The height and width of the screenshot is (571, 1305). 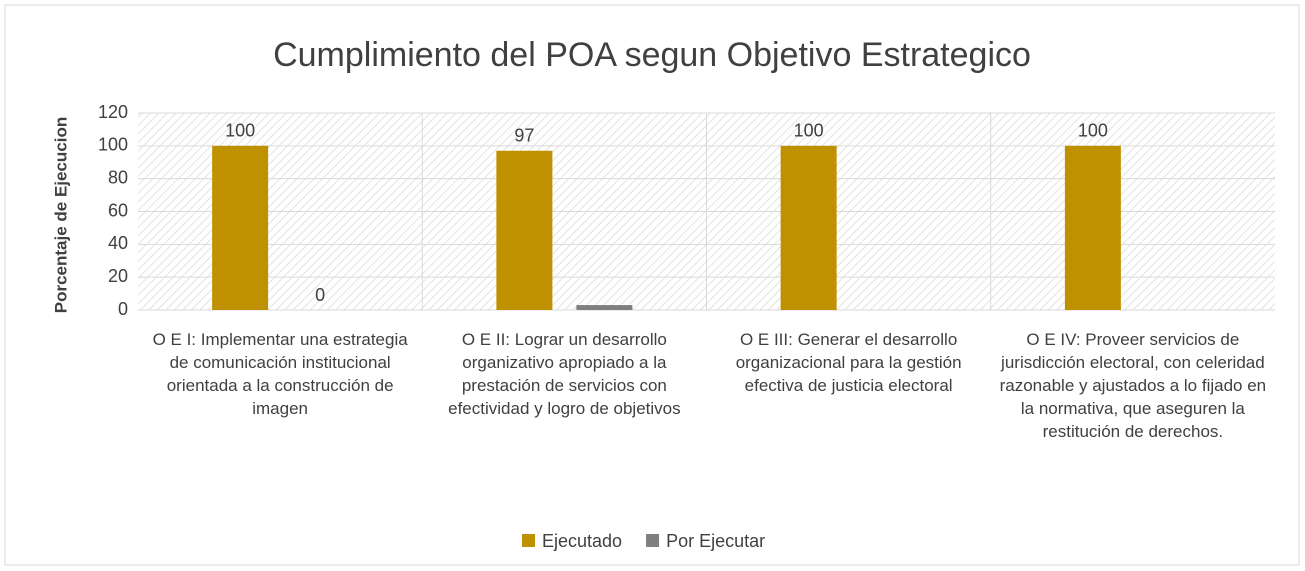 I want to click on y-axis-title: Porcentaje de Ejecucion, so click(x=60, y=215).